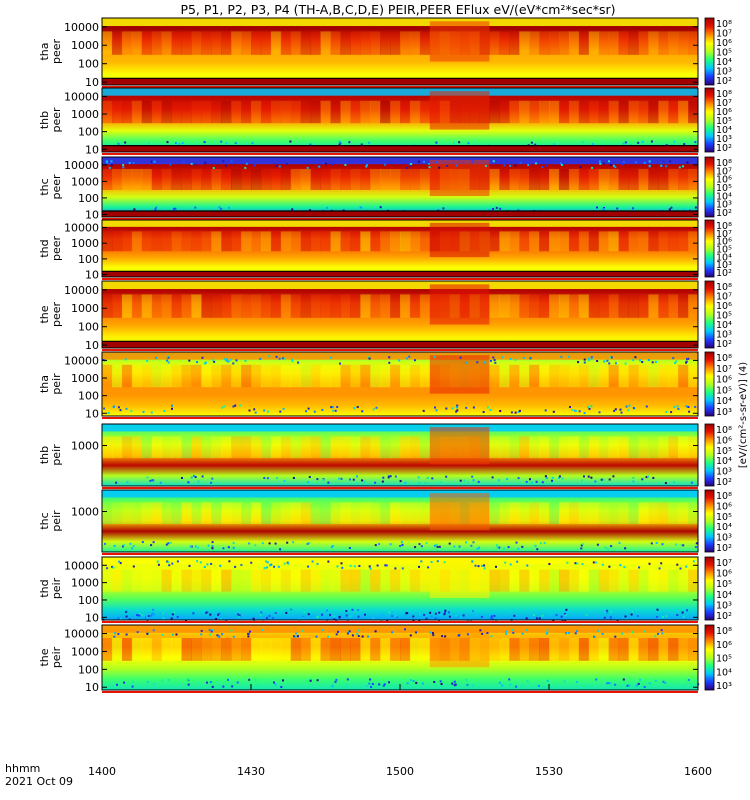 The image size is (750, 800). Describe the element at coordinates (400, 622) in the screenshot. I see `panel-separator` at that location.